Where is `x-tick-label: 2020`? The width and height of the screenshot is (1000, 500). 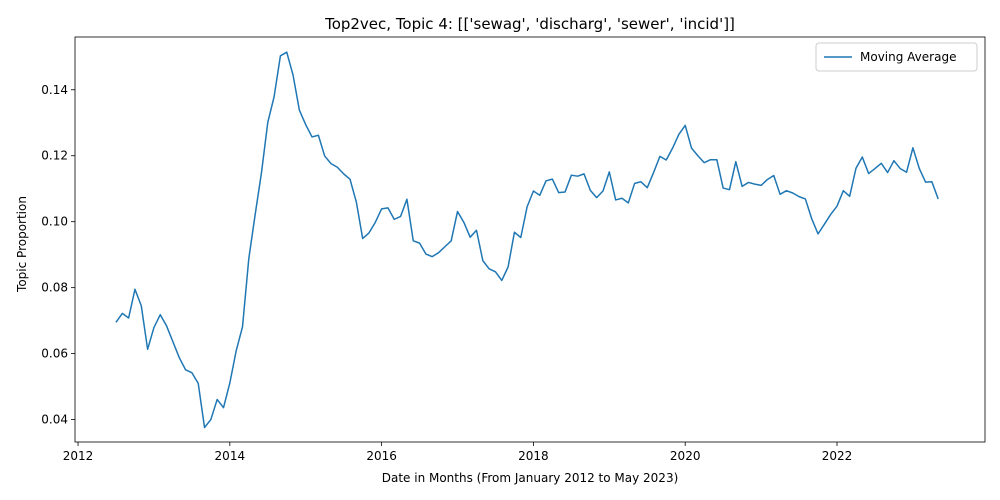
x-tick-label: 2020 is located at coordinates (685, 456).